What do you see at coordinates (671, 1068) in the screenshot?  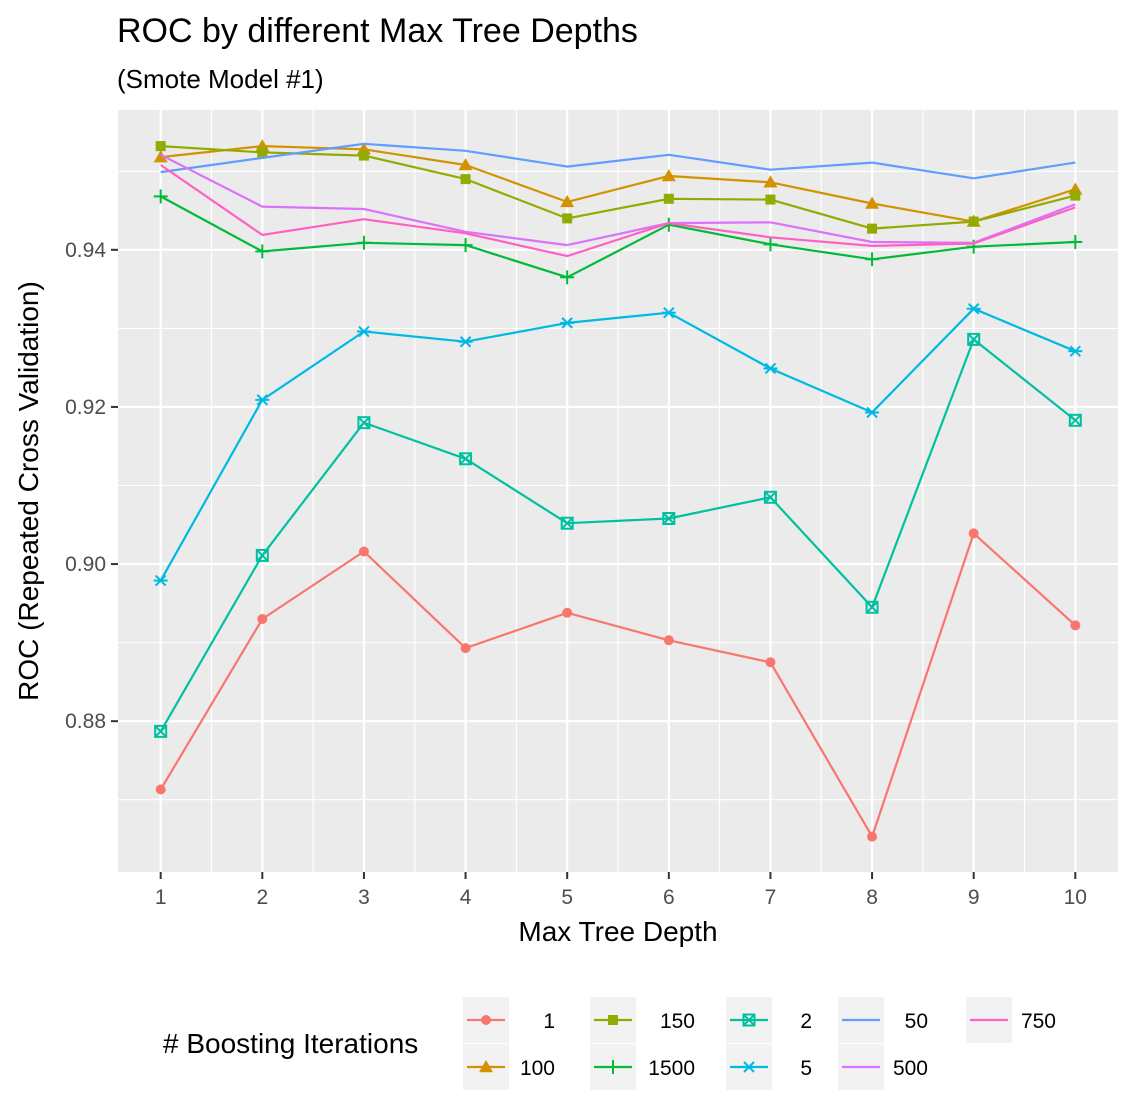 I see `legend-label: 1500` at bounding box center [671, 1068].